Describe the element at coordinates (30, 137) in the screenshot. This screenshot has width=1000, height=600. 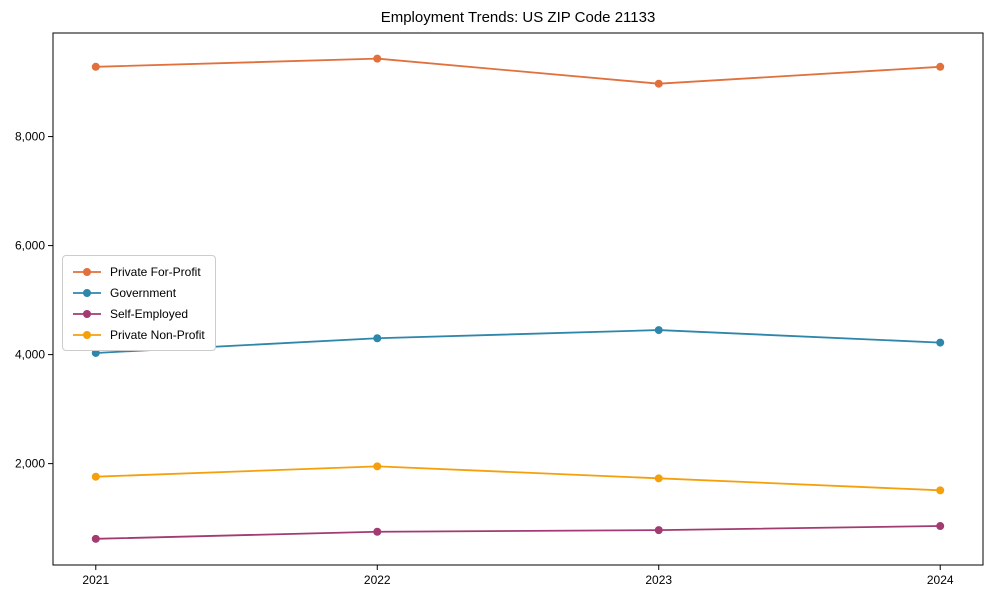
I see `y-tick-label: 8,000` at that location.